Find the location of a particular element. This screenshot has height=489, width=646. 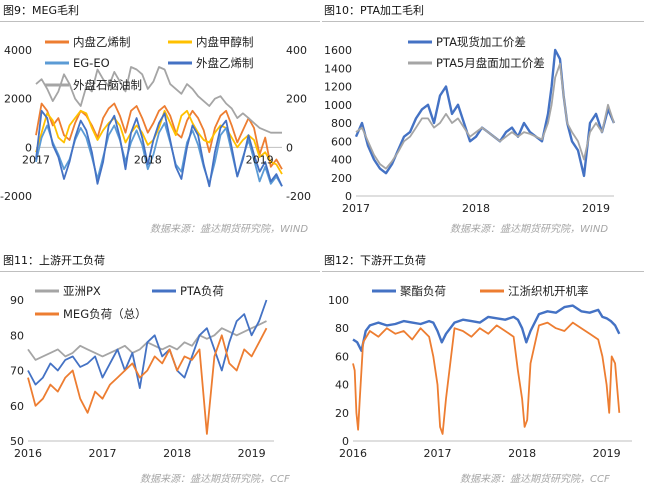

panel-source-downstream-load: 数据来源：盛达期货研究院，CCF is located at coordinates (535, 479).